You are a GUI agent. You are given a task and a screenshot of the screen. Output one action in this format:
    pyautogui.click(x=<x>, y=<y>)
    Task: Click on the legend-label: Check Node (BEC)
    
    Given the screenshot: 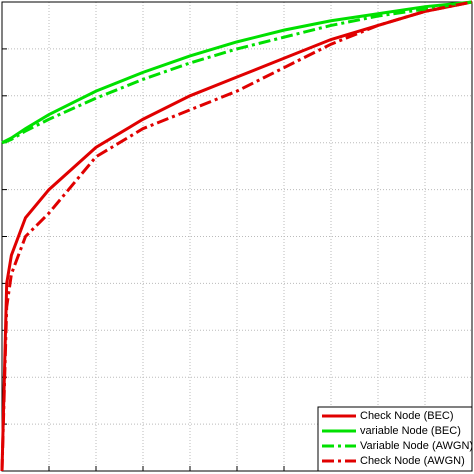 What is the action you would take?
    pyautogui.click(x=407, y=416)
    